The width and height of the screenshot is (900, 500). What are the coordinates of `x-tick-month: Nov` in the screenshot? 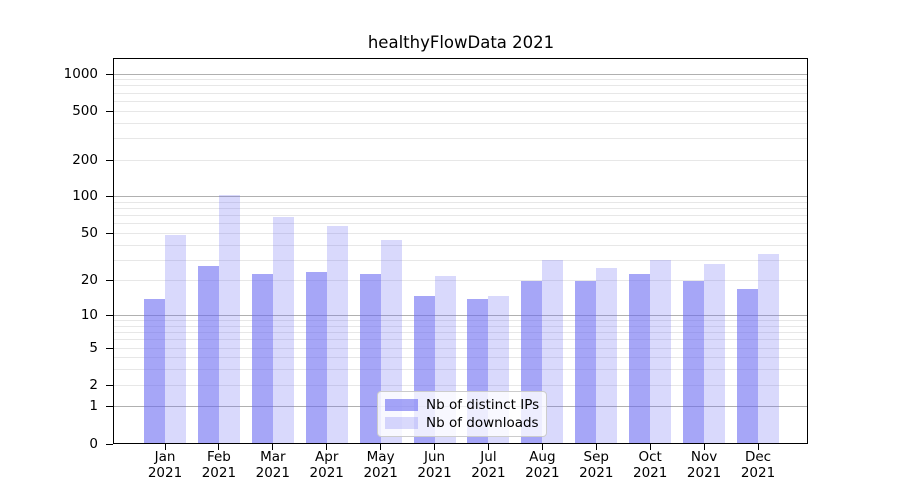 It's located at (704, 457).